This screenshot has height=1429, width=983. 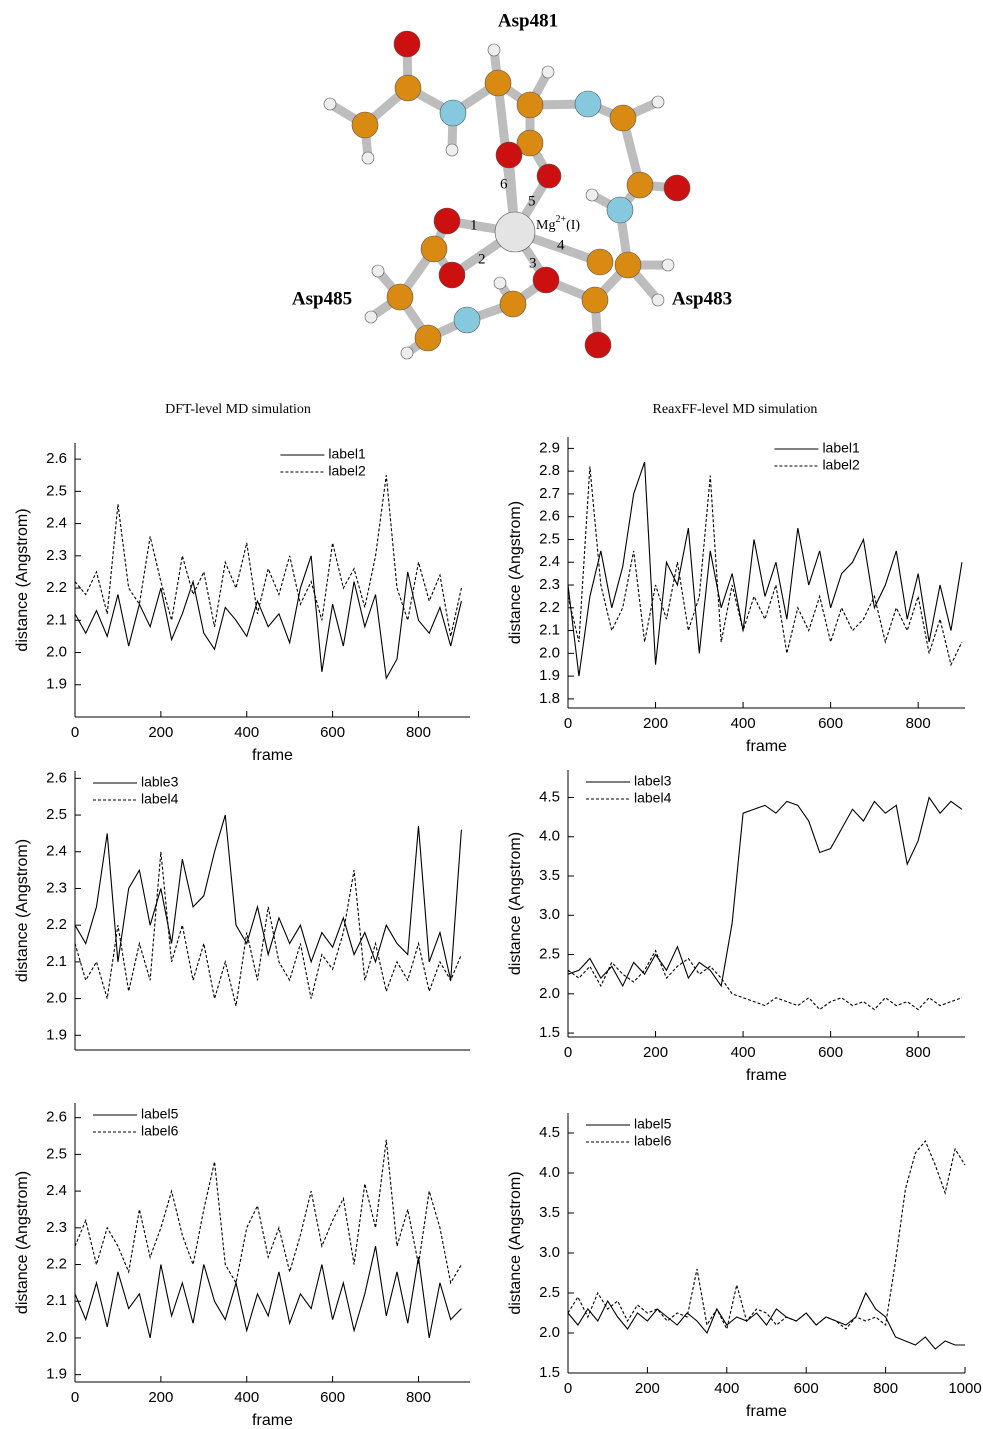 I want to click on ion-suffix: (I), so click(x=573, y=225).